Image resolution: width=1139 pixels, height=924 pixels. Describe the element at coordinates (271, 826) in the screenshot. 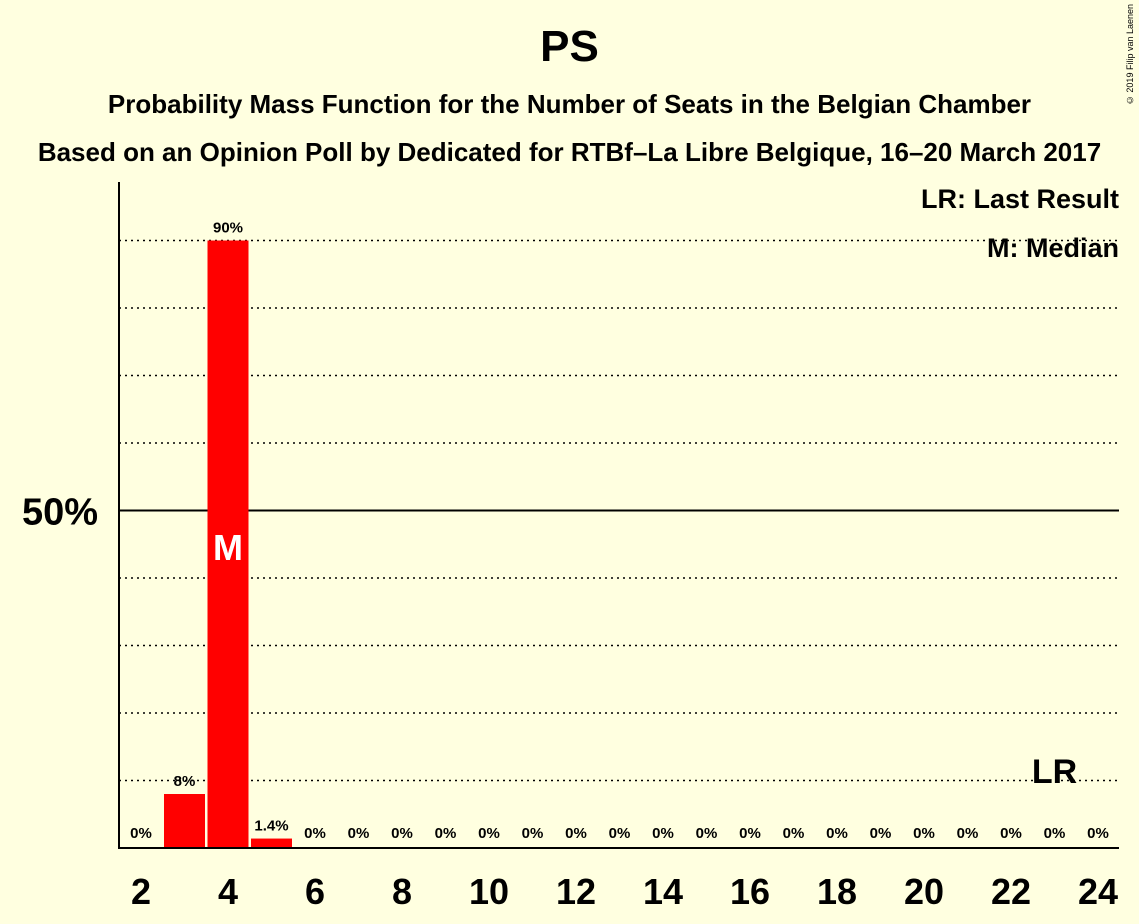

I see `bar-value-label: 1.4%` at that location.